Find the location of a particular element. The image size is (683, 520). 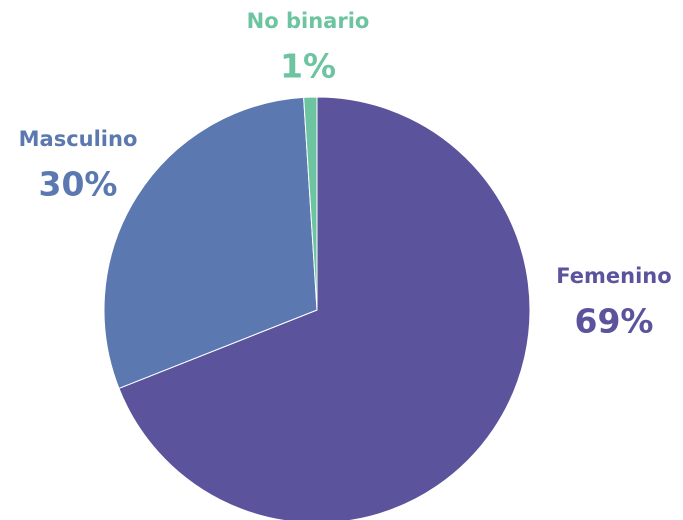

slice-name: Masculino is located at coordinates (78, 139).